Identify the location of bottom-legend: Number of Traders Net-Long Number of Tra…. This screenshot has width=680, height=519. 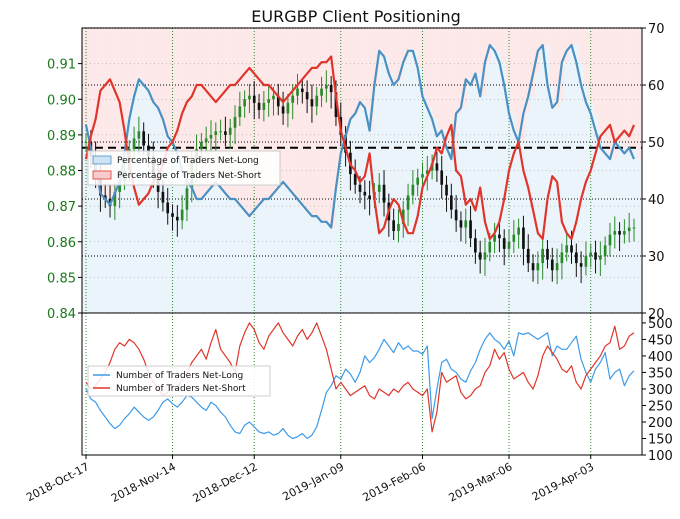
(179, 381).